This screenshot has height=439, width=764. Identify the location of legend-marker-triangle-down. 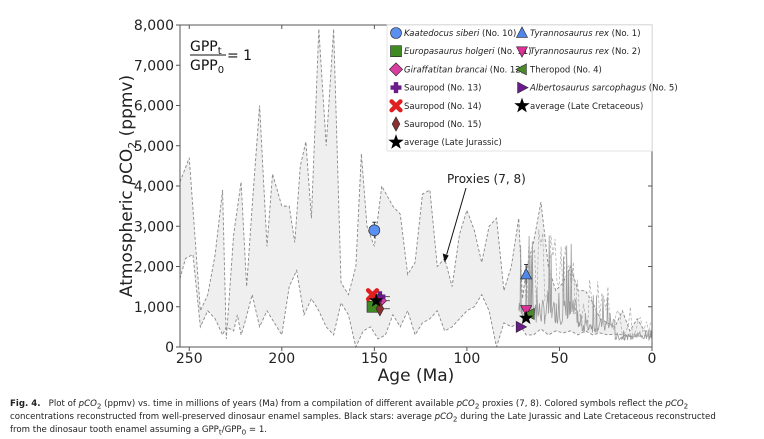
(522, 52).